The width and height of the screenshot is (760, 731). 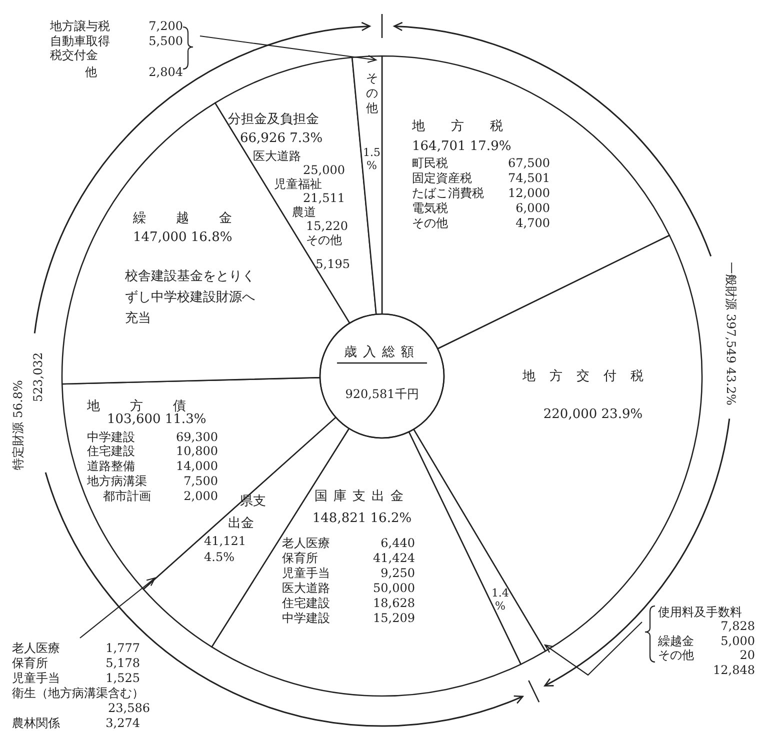 I want to click on text: 児童手当 9,250, so click(x=348, y=573).